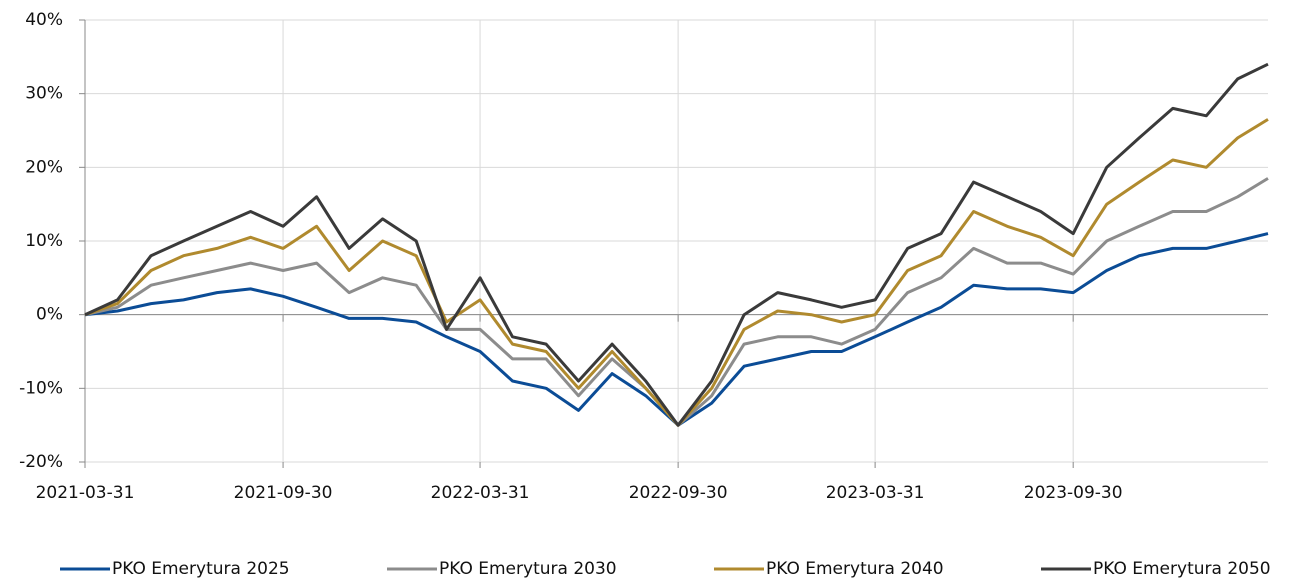  I want to click on x-tick-label: 2021-03-31, so click(85, 493).